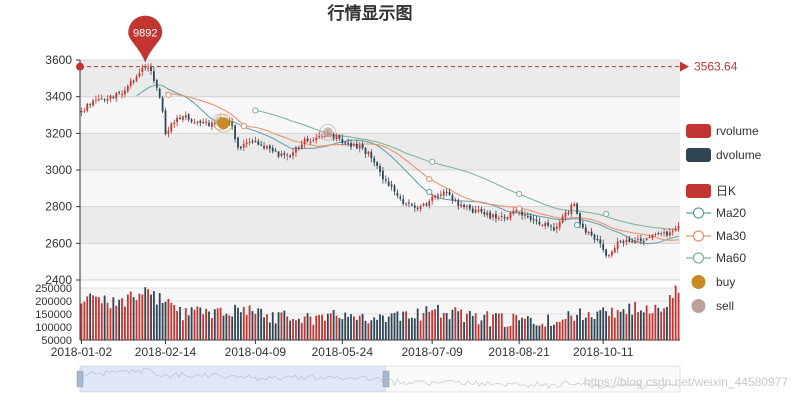 The height and width of the screenshot is (400, 800). I want to click on date-tick-label: 2018-07-09, so click(432, 352).